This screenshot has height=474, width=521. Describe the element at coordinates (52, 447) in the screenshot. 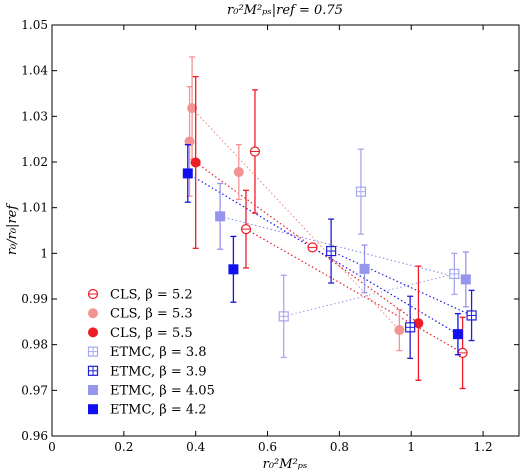

I see `x-tick-label: 0` at that location.